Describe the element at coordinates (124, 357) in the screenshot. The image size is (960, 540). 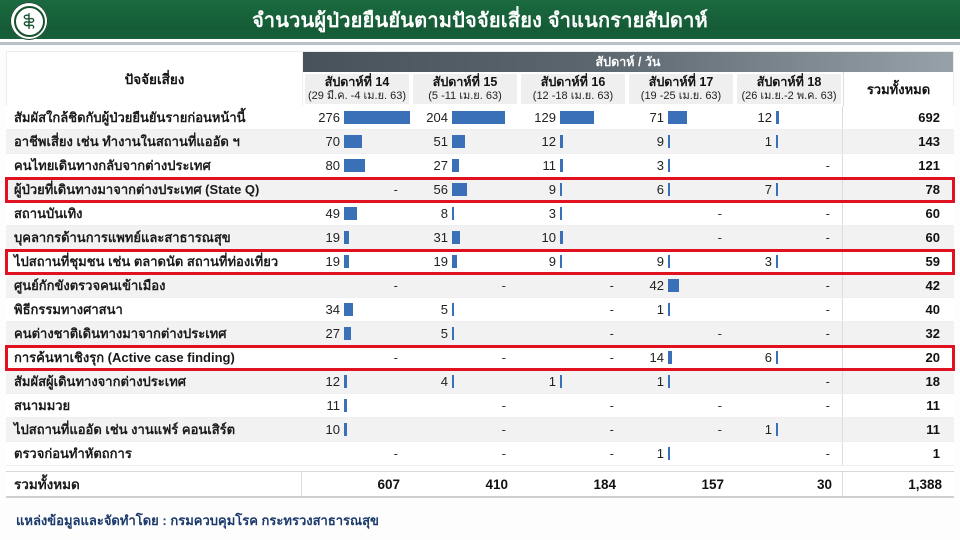
I see `risk-factor-label: การค้นหาเชิงรุก (Active case finding)` at that location.